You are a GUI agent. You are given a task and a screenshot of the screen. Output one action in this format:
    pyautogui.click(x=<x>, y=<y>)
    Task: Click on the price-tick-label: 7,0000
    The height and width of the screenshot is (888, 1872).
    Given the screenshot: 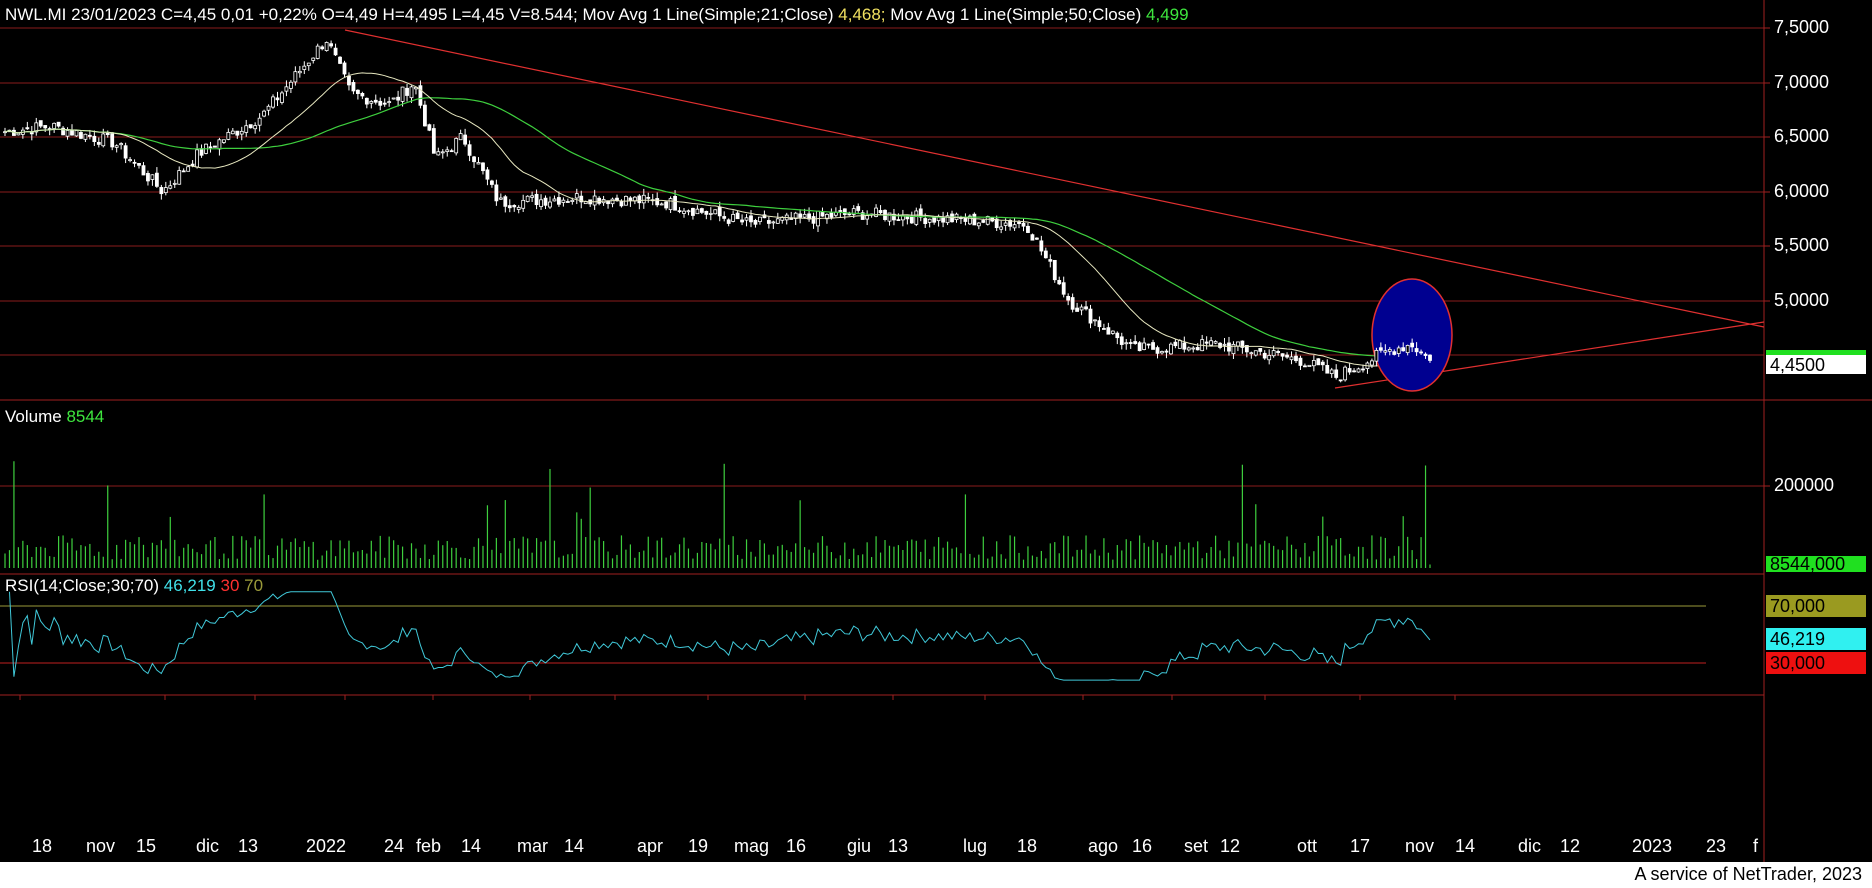 What is the action you would take?
    pyautogui.click(x=1802, y=82)
    